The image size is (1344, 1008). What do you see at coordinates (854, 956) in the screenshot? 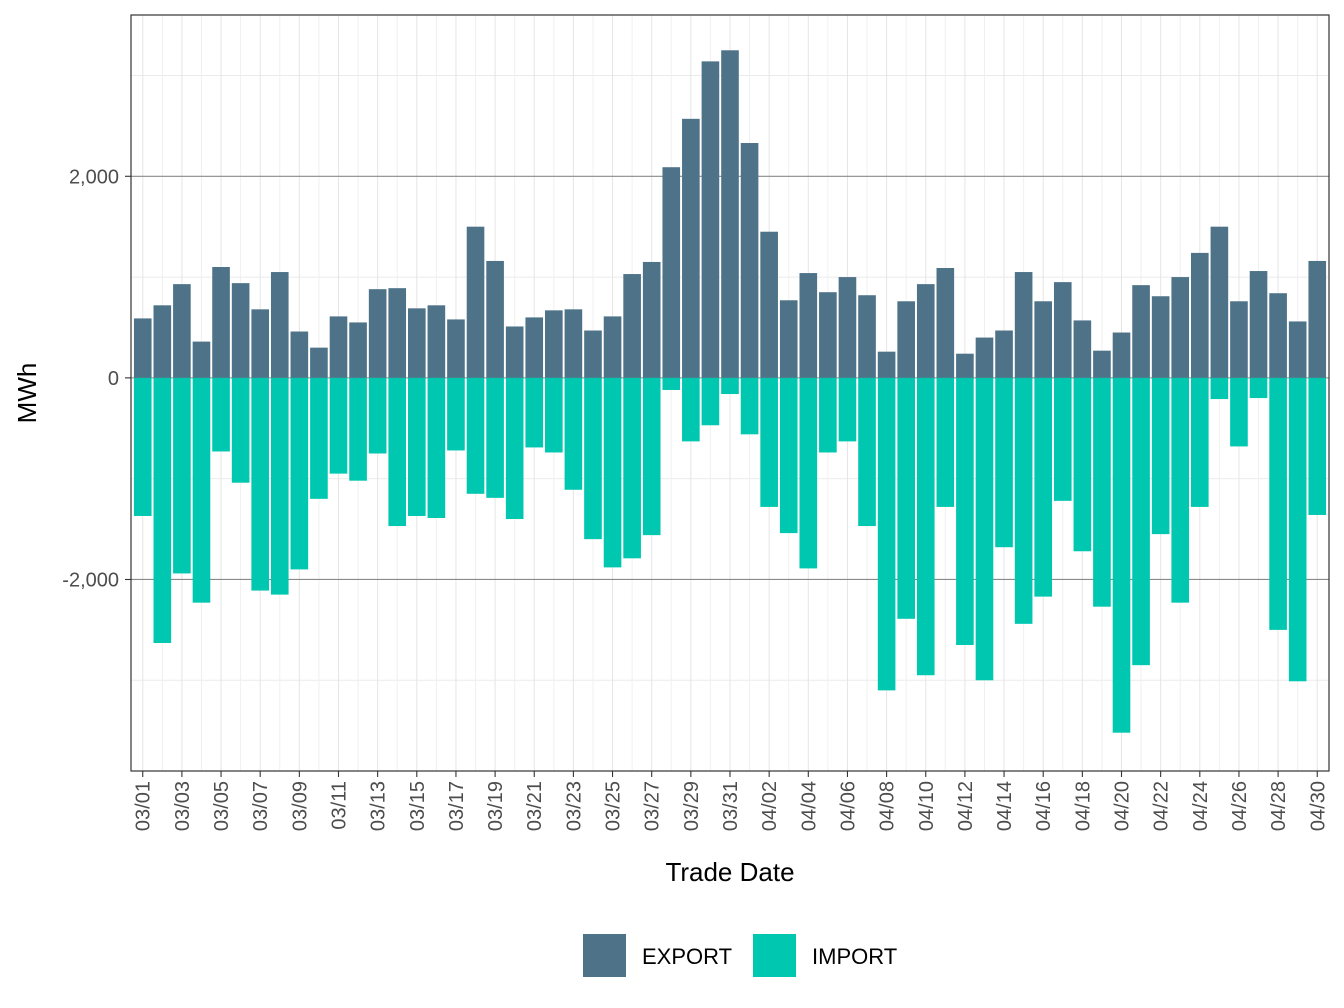
I see `legend-label-import: IMPORT` at bounding box center [854, 956].